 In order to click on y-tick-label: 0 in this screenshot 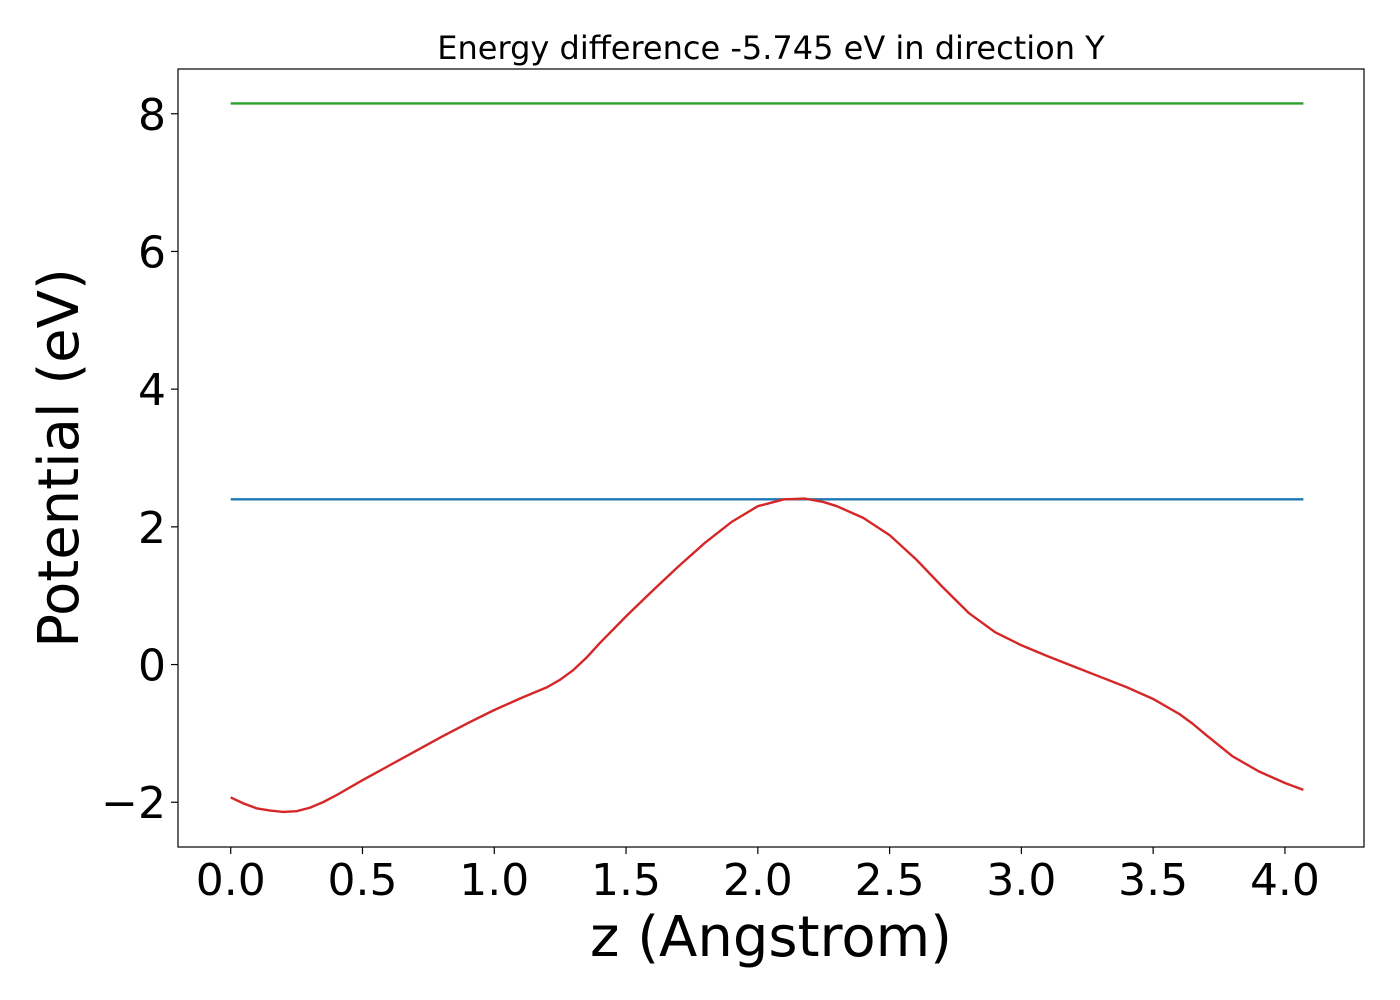, I will do `click(152, 666)`.